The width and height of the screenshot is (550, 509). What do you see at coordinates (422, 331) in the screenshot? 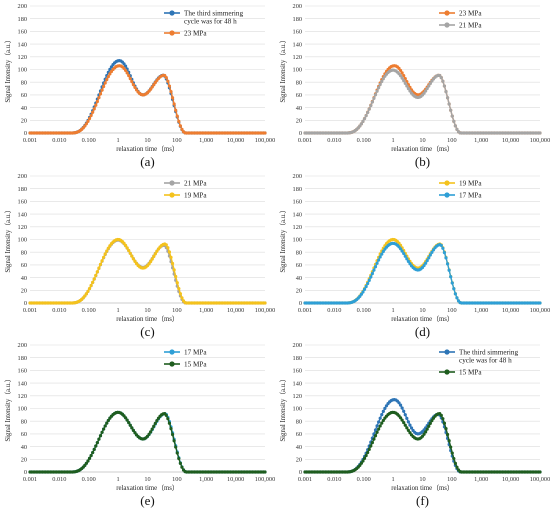
I see `panel-label: (d)` at bounding box center [422, 331].